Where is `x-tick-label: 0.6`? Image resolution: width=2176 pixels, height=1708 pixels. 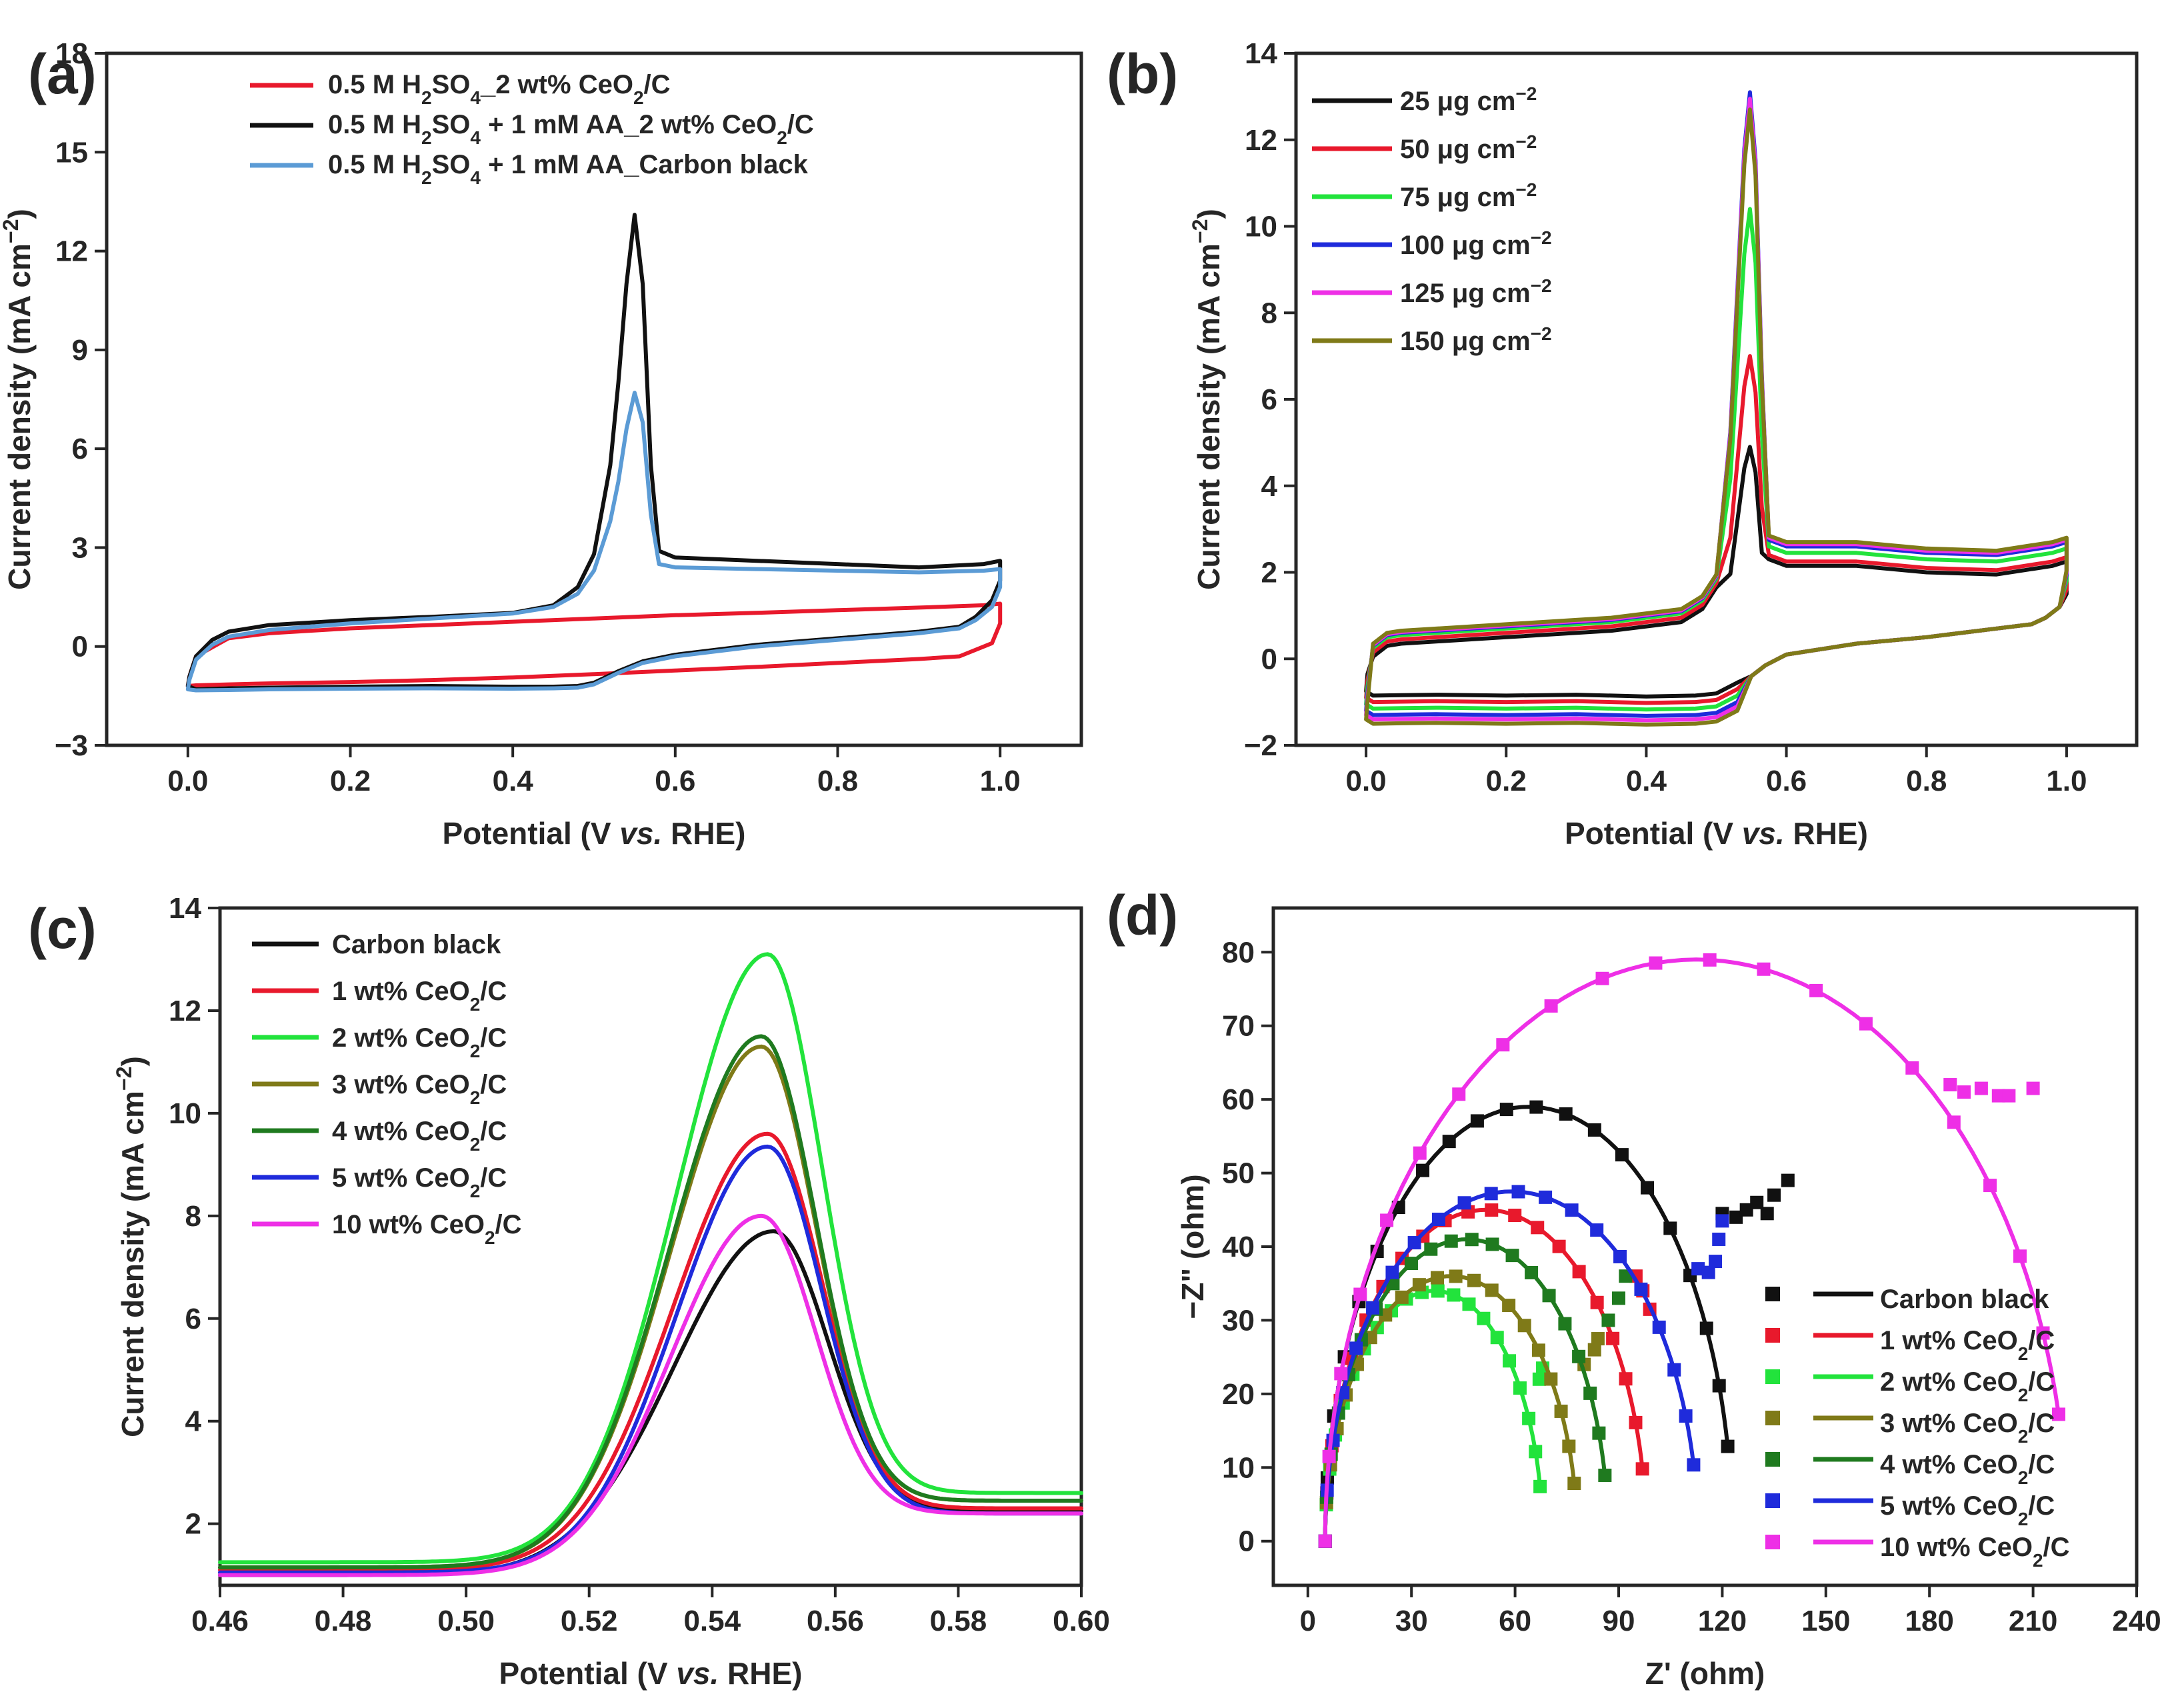 x-tick-label: 0.6 is located at coordinates (675, 781).